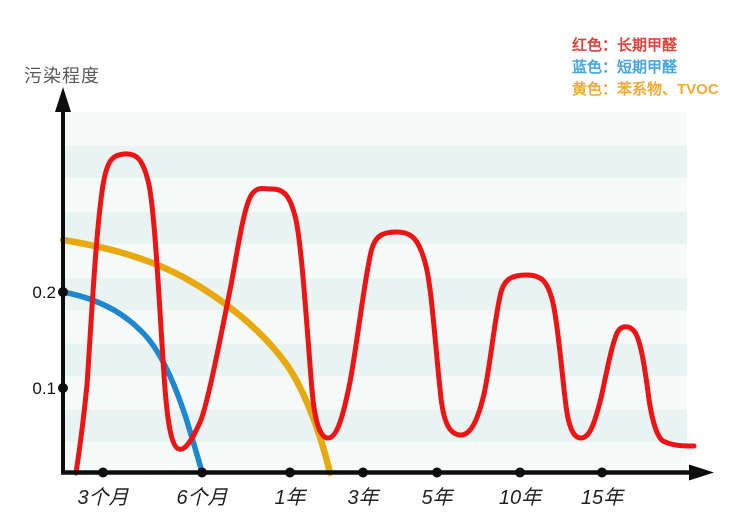  I want to click on x-tick-dot-3m, so click(103, 472).